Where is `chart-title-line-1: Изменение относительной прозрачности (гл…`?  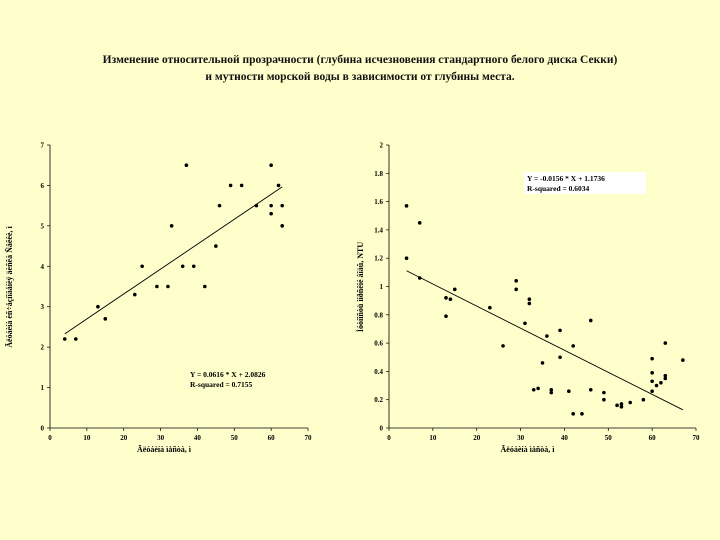 chart-title-line-1: Изменение относительной прозрачности (гл… is located at coordinates (360, 60).